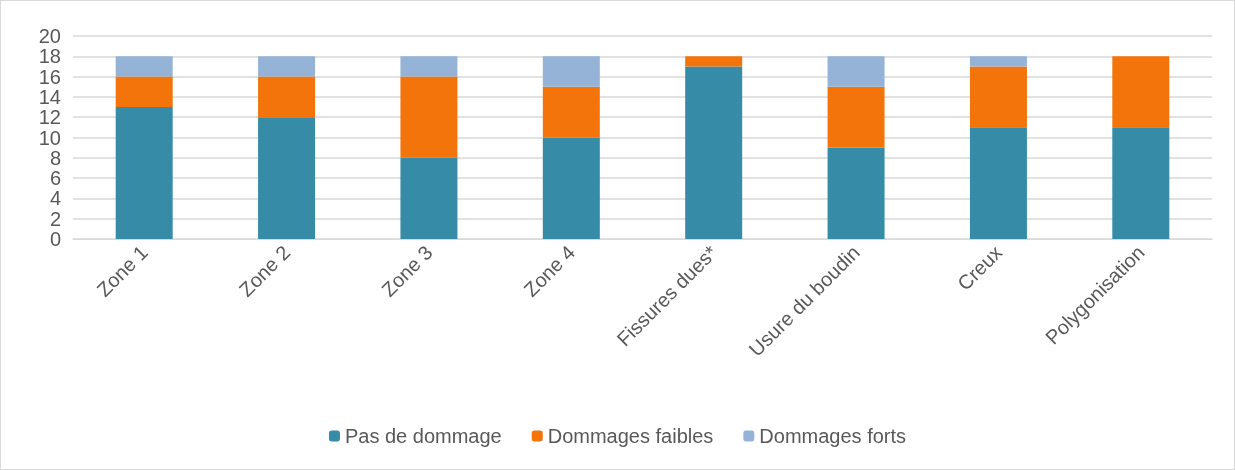  I want to click on y-tick-label: 2, so click(55, 218).